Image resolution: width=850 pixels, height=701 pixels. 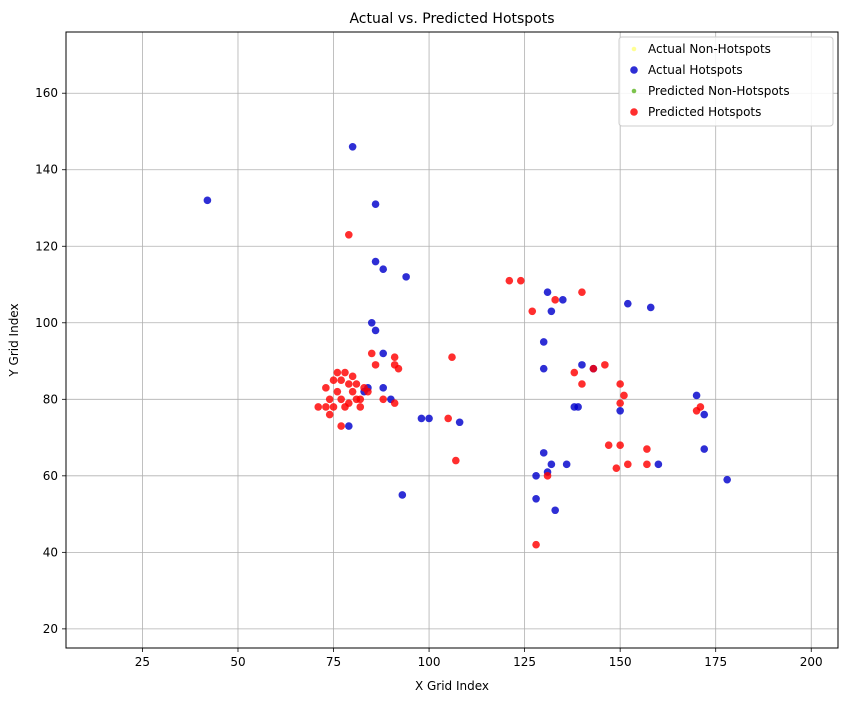 What do you see at coordinates (14, 340) in the screenshot?
I see `y-axis-label: Y Grid Index` at bounding box center [14, 340].